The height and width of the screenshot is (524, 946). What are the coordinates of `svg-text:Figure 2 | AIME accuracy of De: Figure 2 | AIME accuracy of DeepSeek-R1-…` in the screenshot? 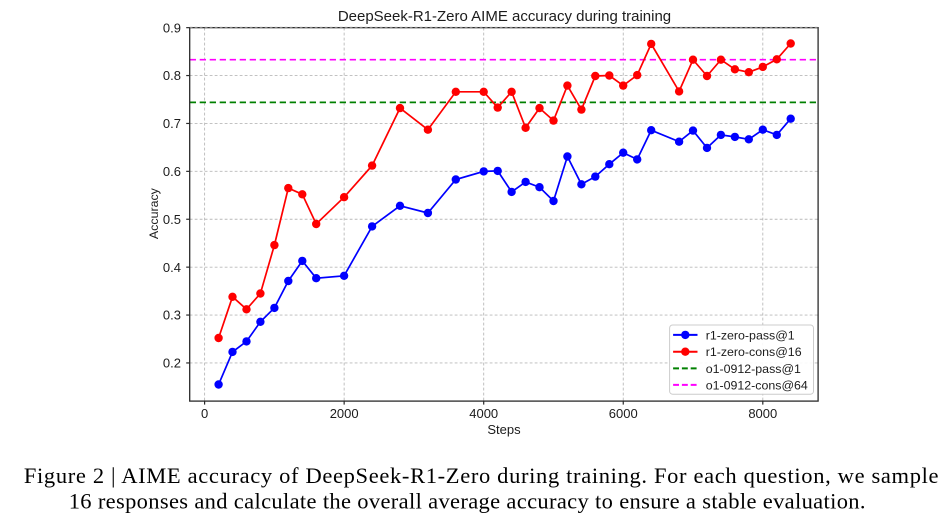 It's located at (481, 475).